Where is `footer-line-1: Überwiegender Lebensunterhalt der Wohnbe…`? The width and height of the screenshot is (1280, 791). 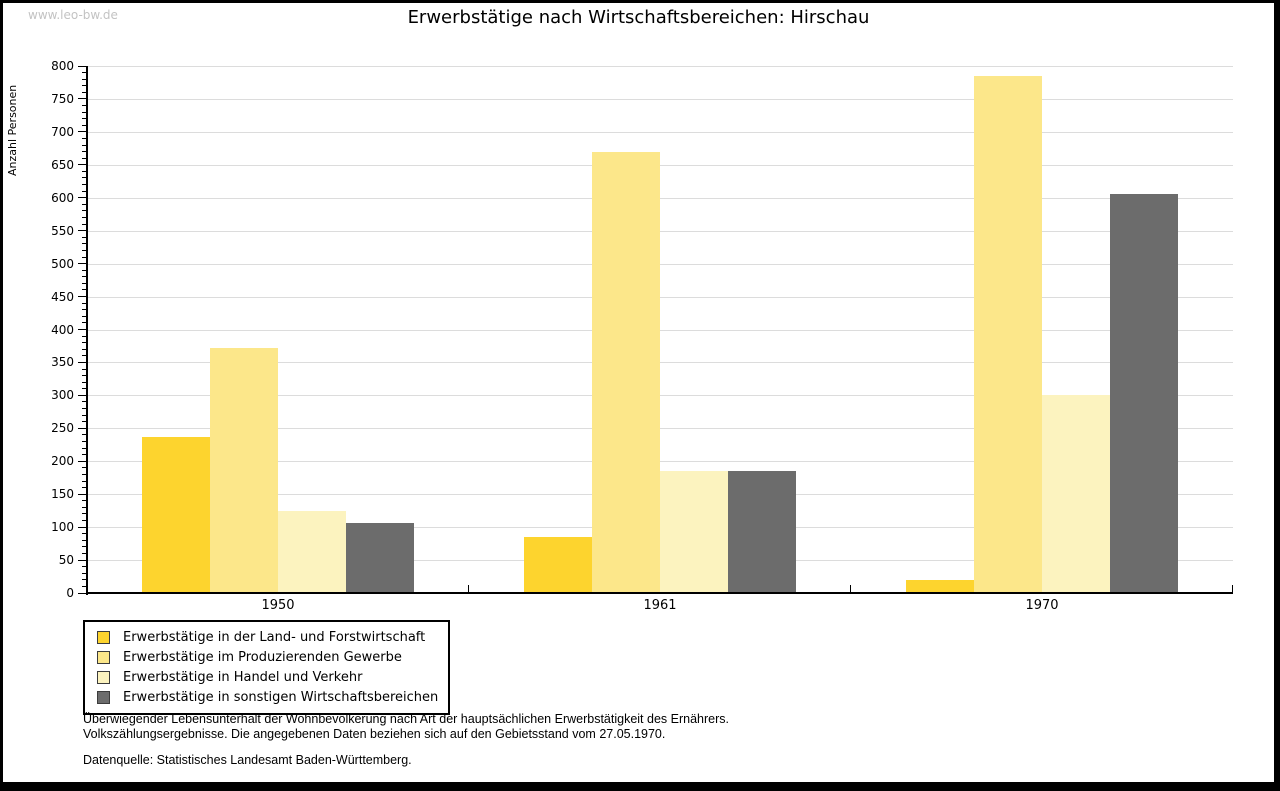
footer-line-1: Überwiegender Lebensunterhalt der Wohnbe… is located at coordinates (406, 719).